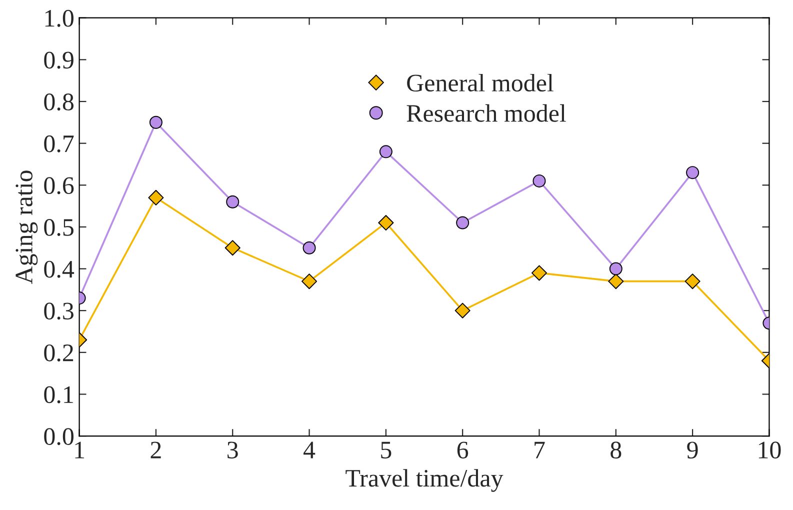 This screenshot has width=793, height=510. I want to click on y-tick-label: 0.0, so click(59, 437).